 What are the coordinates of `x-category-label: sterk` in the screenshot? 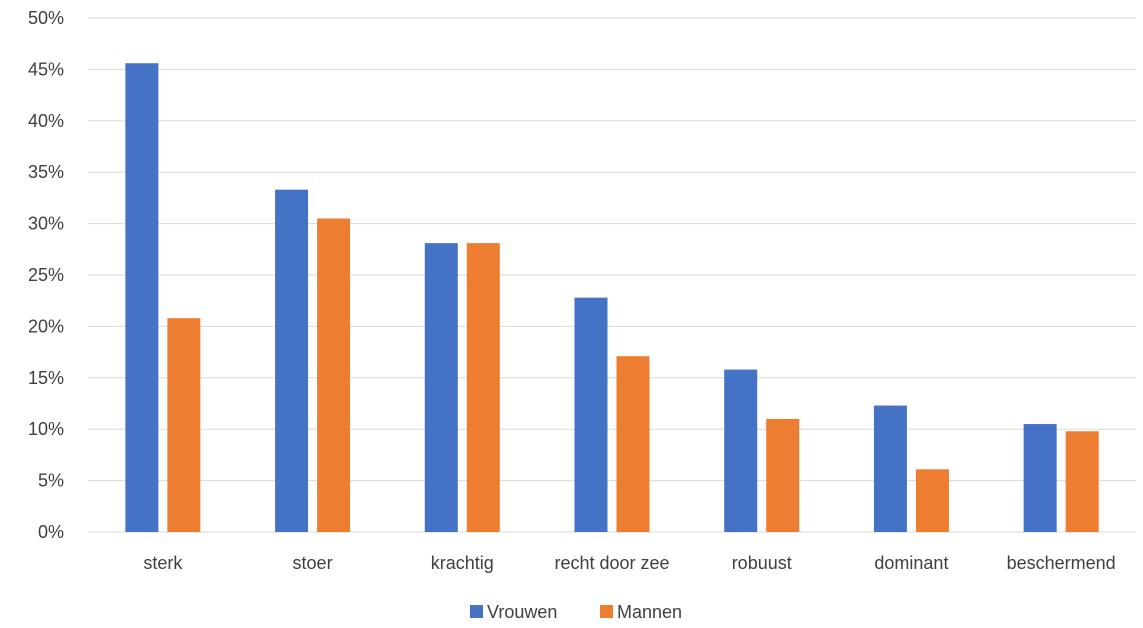 It's located at (163, 563).